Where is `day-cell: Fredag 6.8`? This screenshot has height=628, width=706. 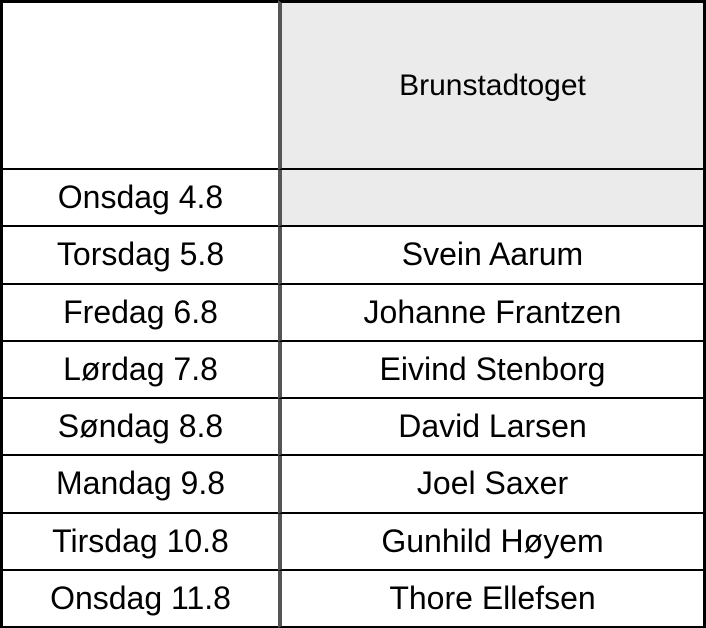 day-cell: Fredag 6.8 is located at coordinates (139, 313).